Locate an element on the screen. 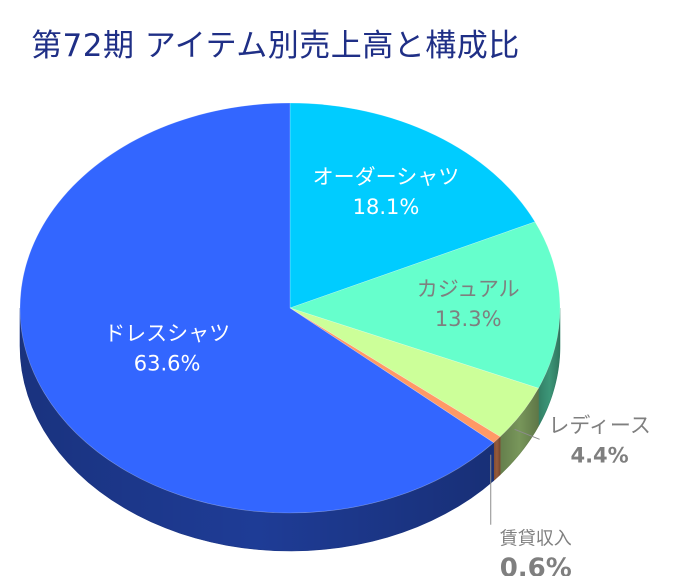 This screenshot has height=576, width=700. slice-label-3: 賃貸収入 is located at coordinates (536, 539).